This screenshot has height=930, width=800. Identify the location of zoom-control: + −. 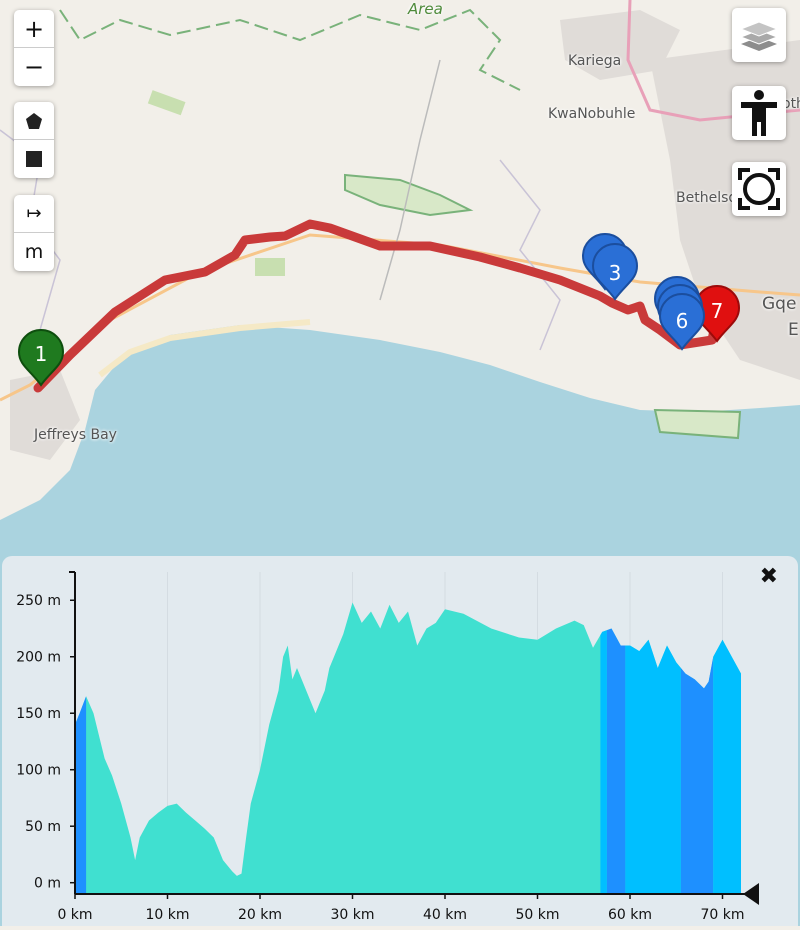
(34, 48).